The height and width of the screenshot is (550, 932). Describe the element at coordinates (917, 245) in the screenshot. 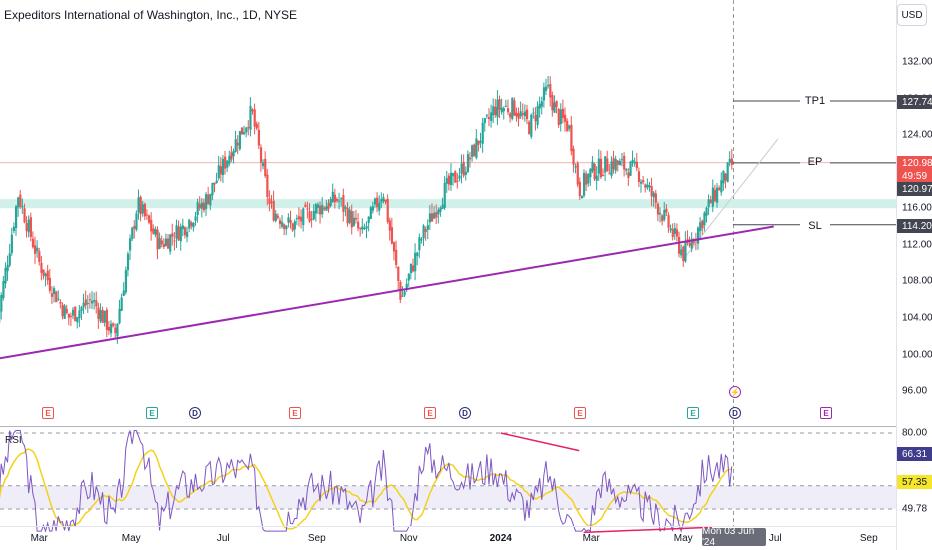

I see `price-tick-label: 112.00` at that location.